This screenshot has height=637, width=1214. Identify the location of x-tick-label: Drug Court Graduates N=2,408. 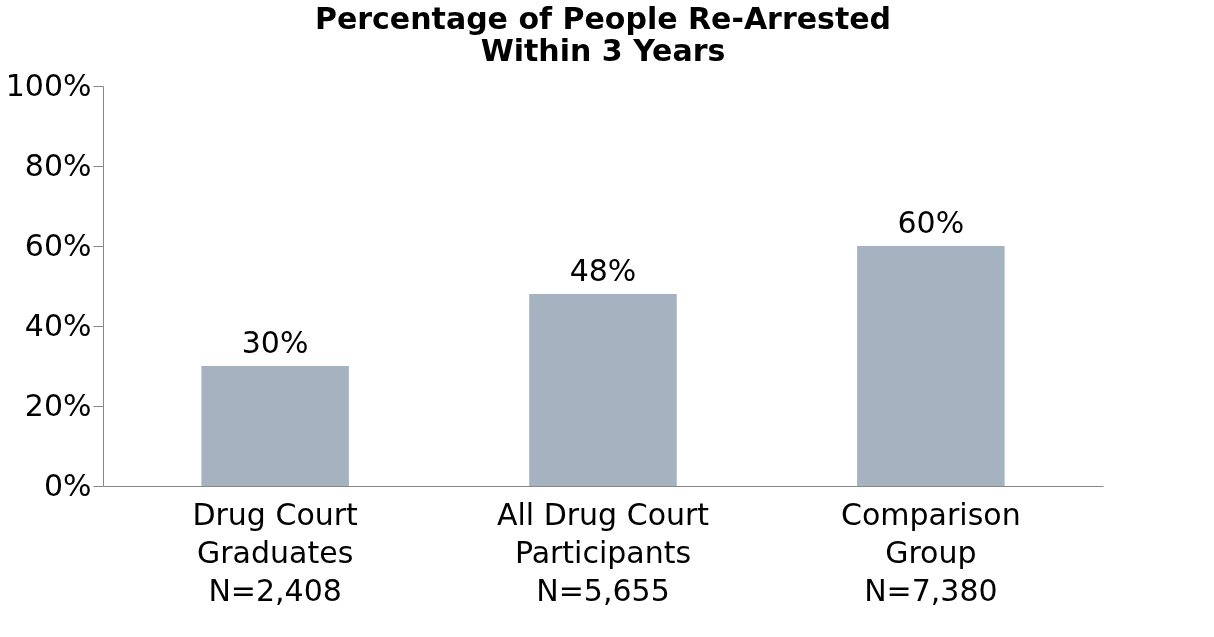
(275, 552).